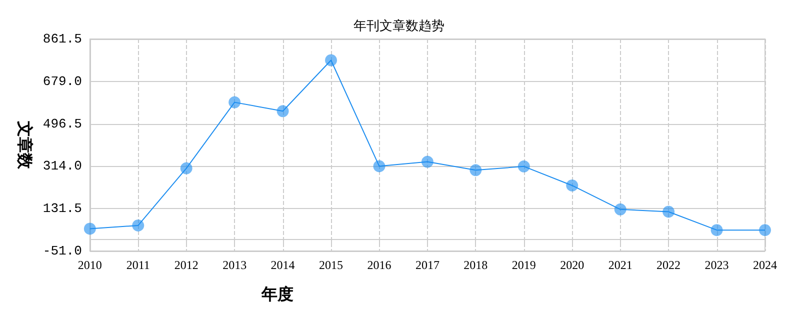  I want to click on x-axis-title: 年度, so click(277, 294).